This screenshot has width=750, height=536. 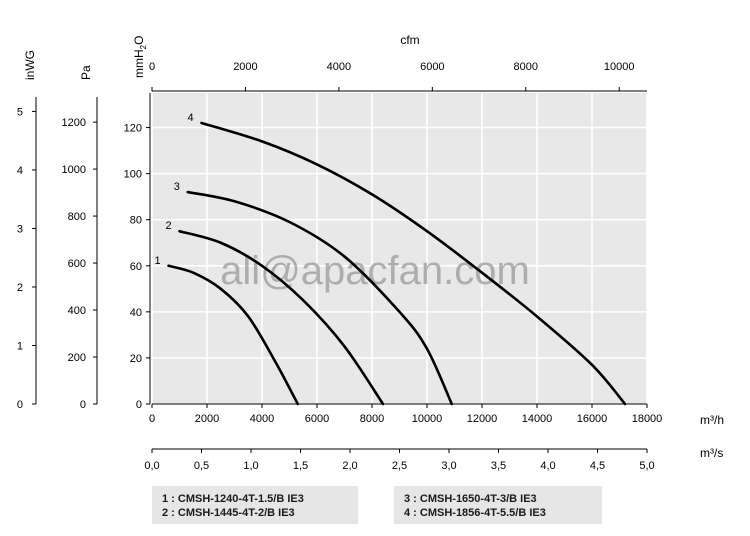 What do you see at coordinates (77, 358) in the screenshot?
I see `pa-tick-label: 200` at bounding box center [77, 358].